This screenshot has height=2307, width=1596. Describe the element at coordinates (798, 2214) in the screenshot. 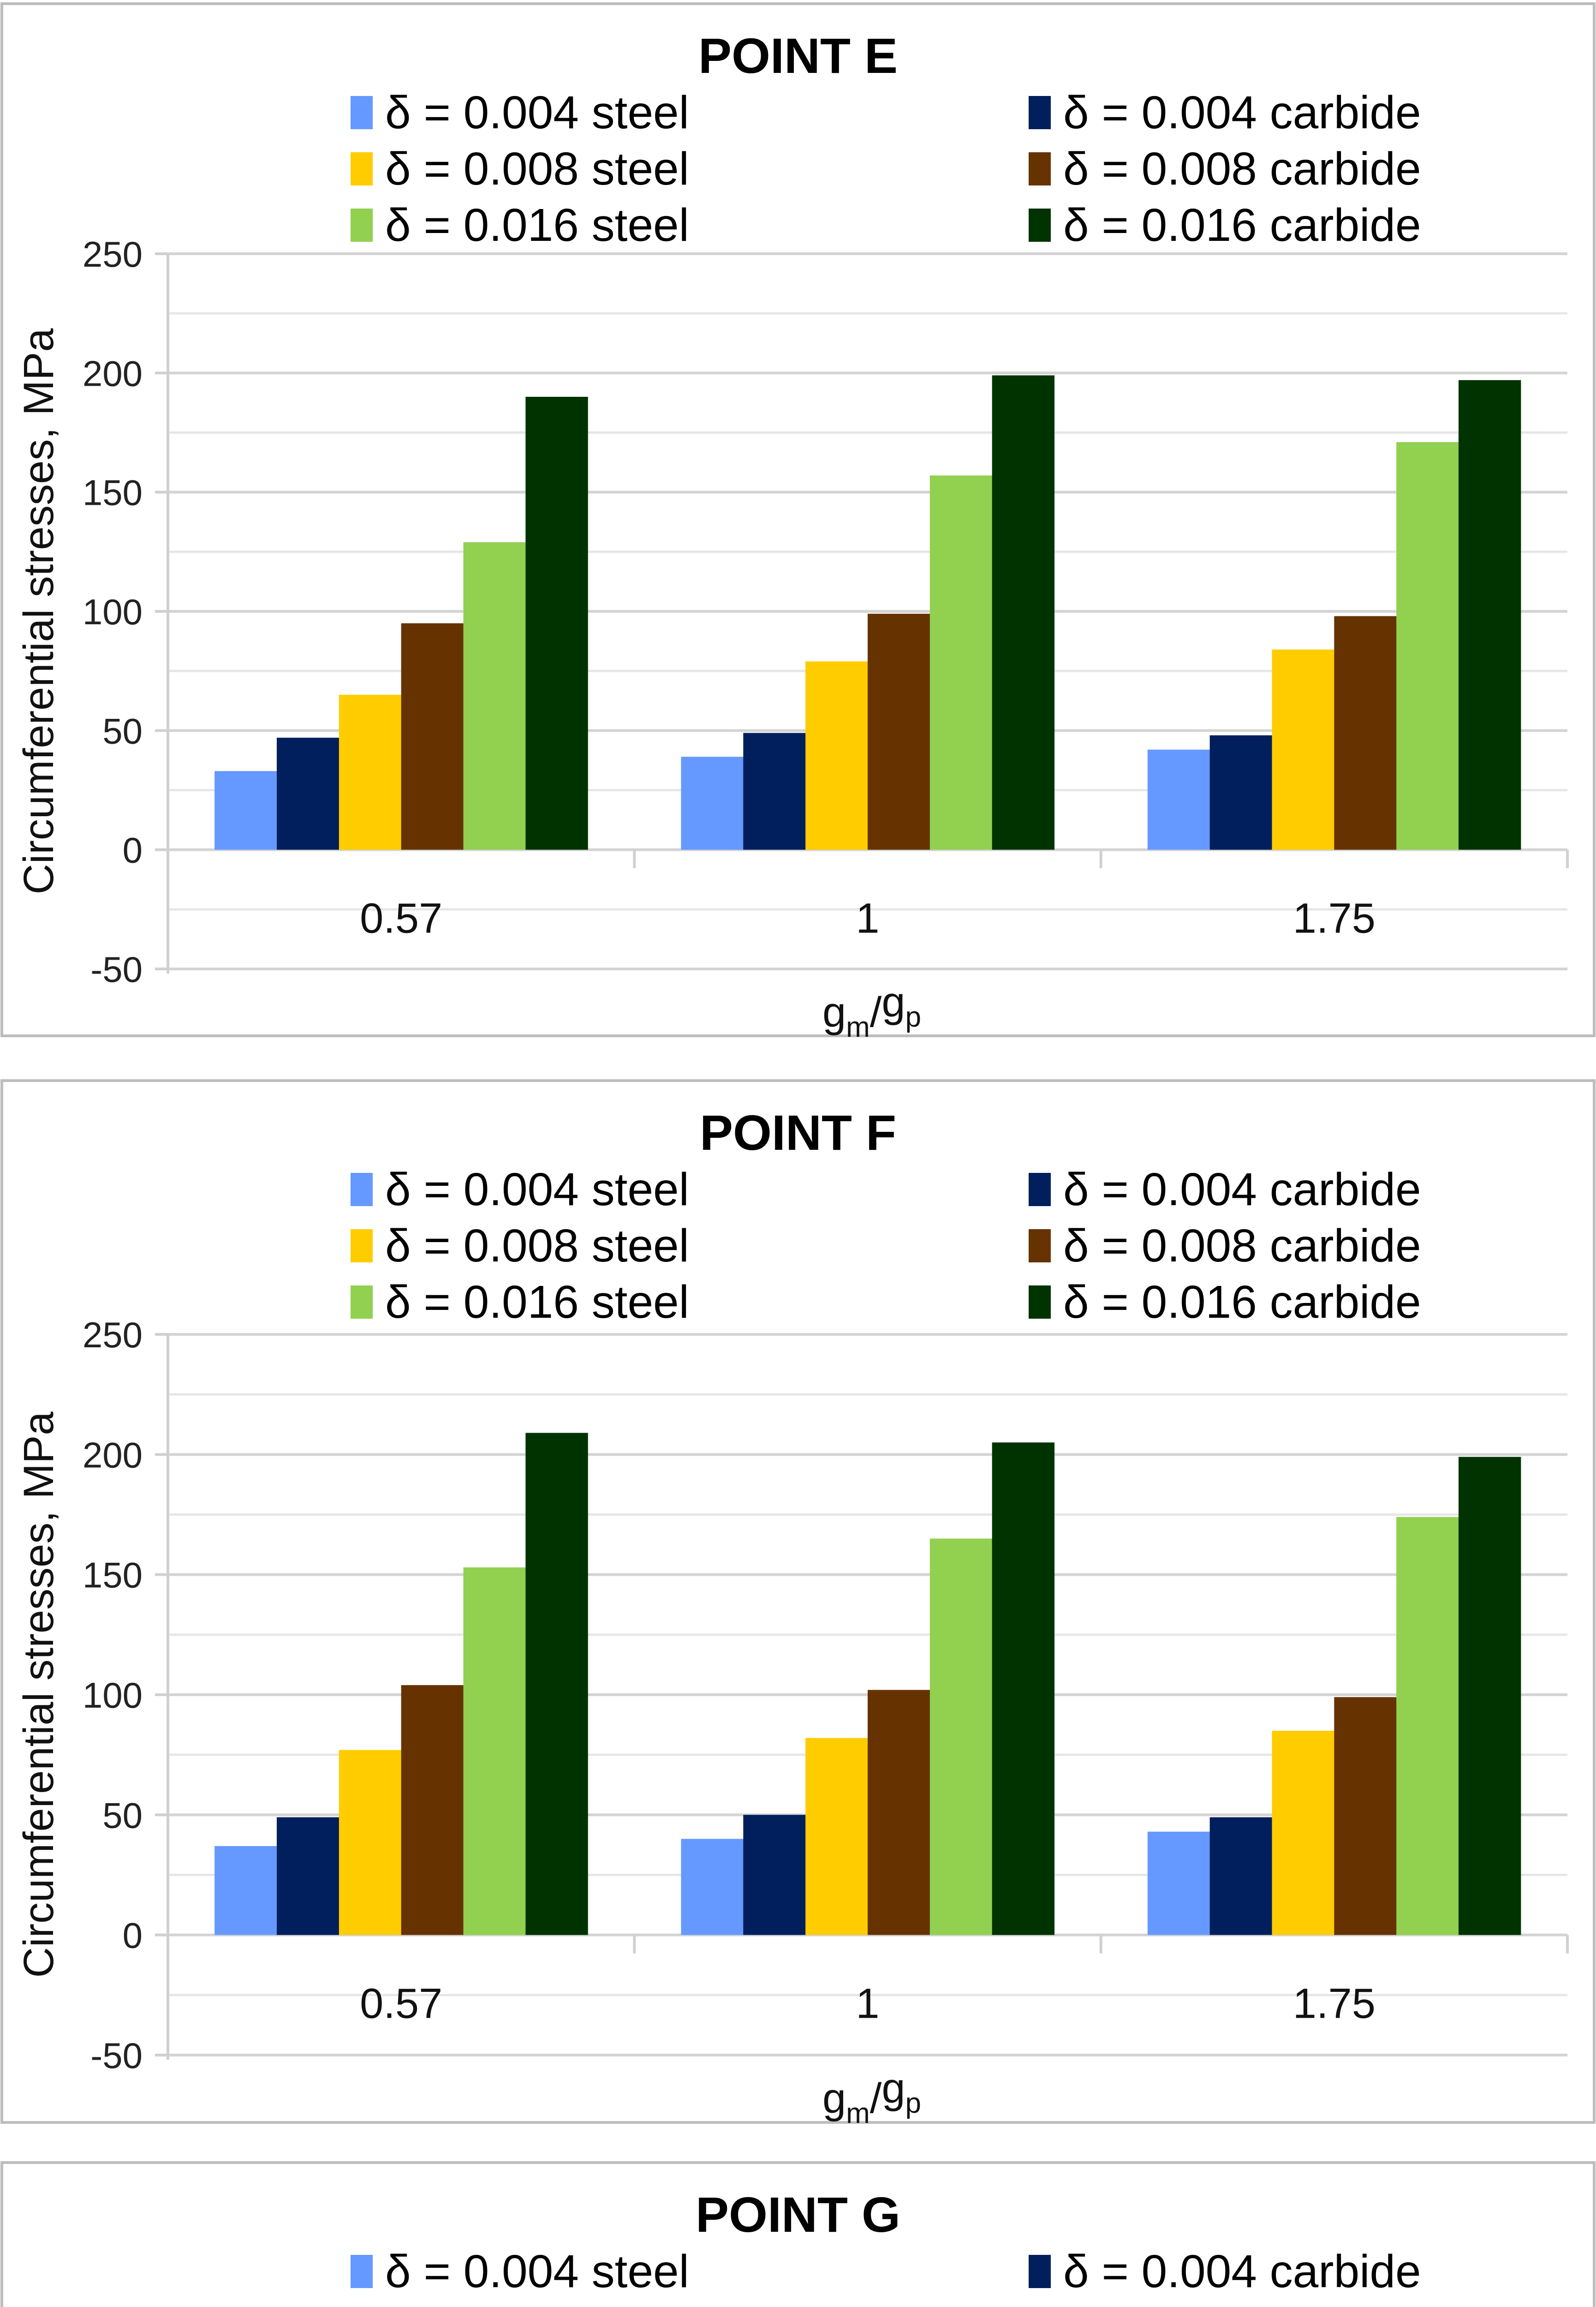

I see `chart-title: POINT G` at that location.